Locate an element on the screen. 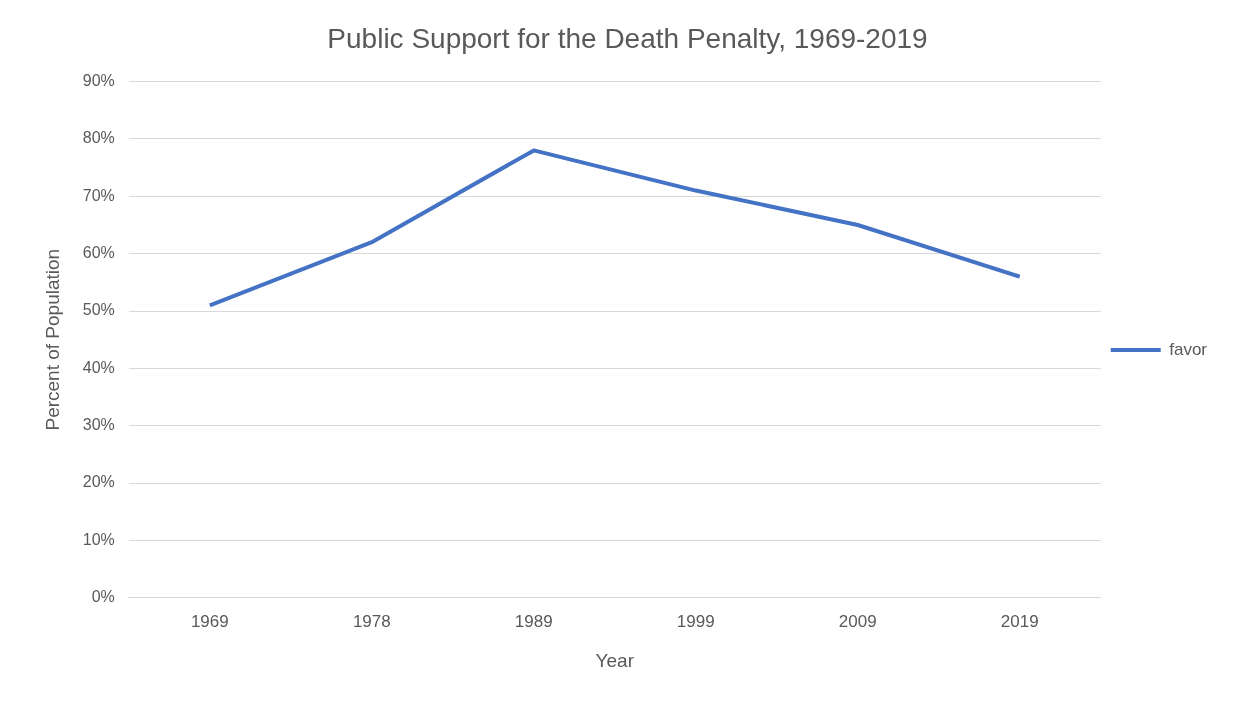  y-tick-label: 40% is located at coordinates (98, 367).